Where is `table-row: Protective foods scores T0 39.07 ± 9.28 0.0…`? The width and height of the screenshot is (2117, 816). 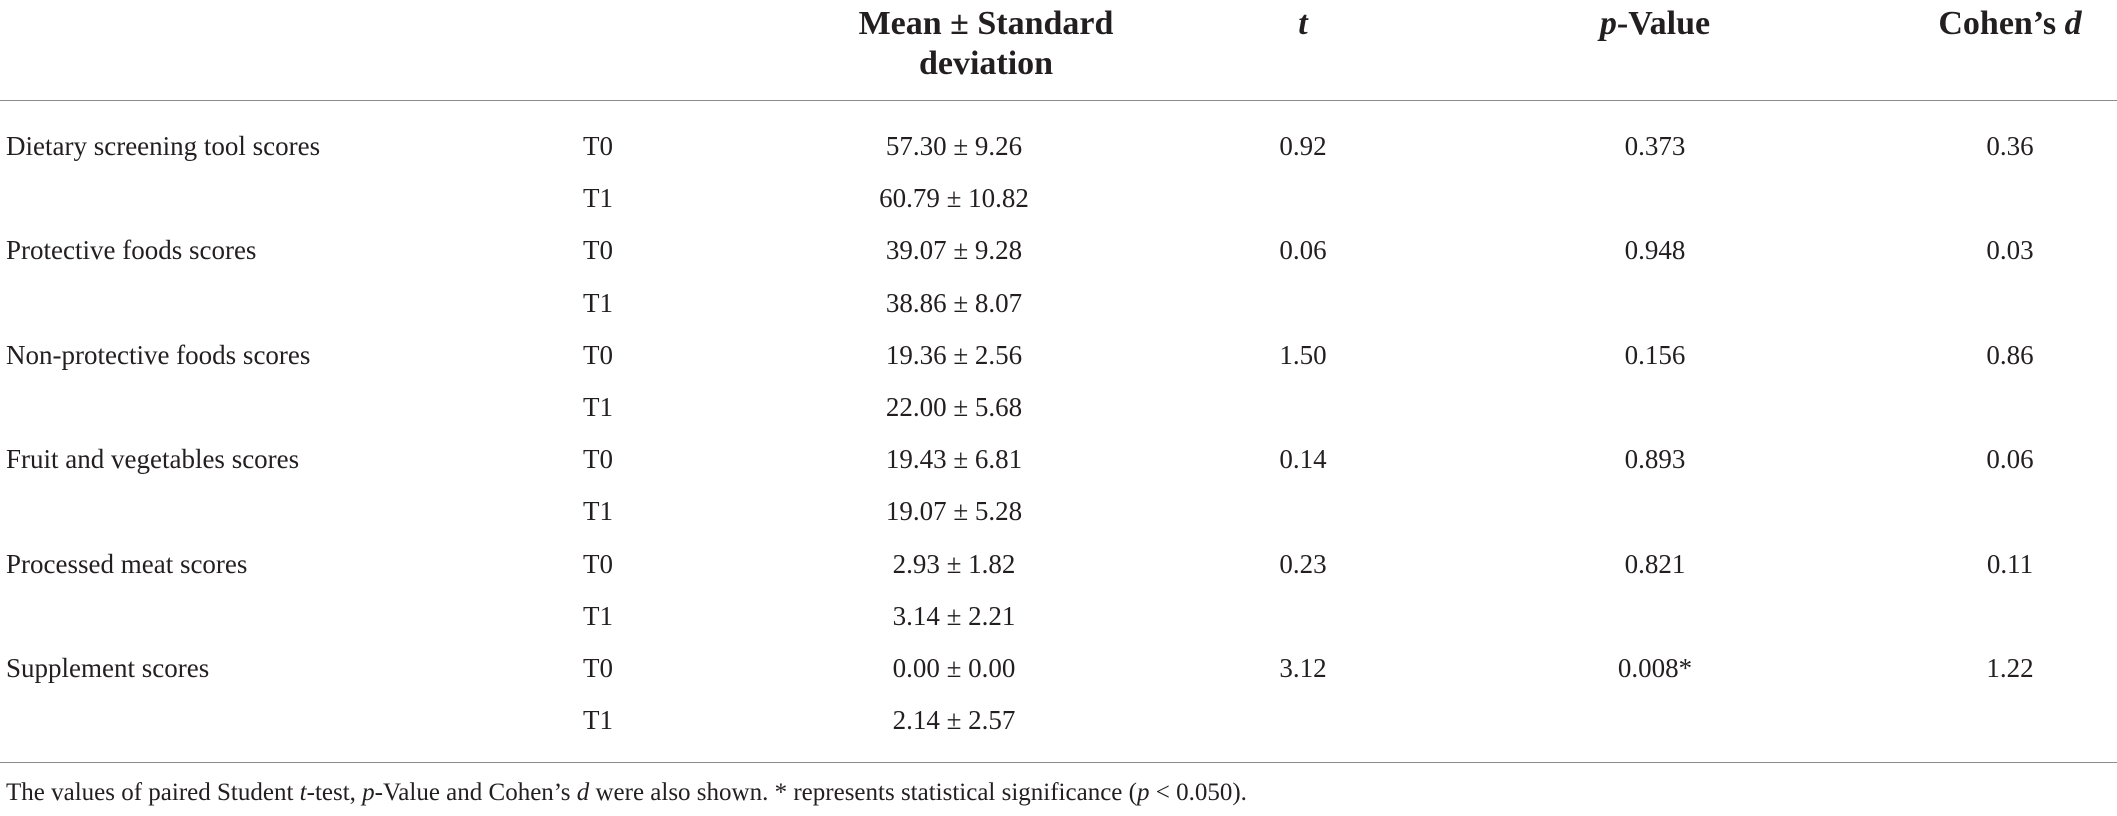
table-row: Protective foods scores T0 39.07 ± 9.28 0.0… is located at coordinates (1058, 256).